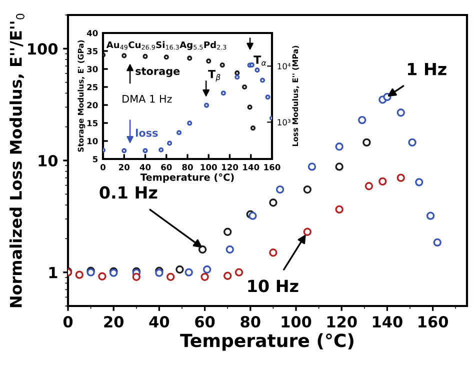  What do you see at coordinates (129, 192) in the screenshot?
I see `annotation: 0.1 Hz` at bounding box center [129, 192].